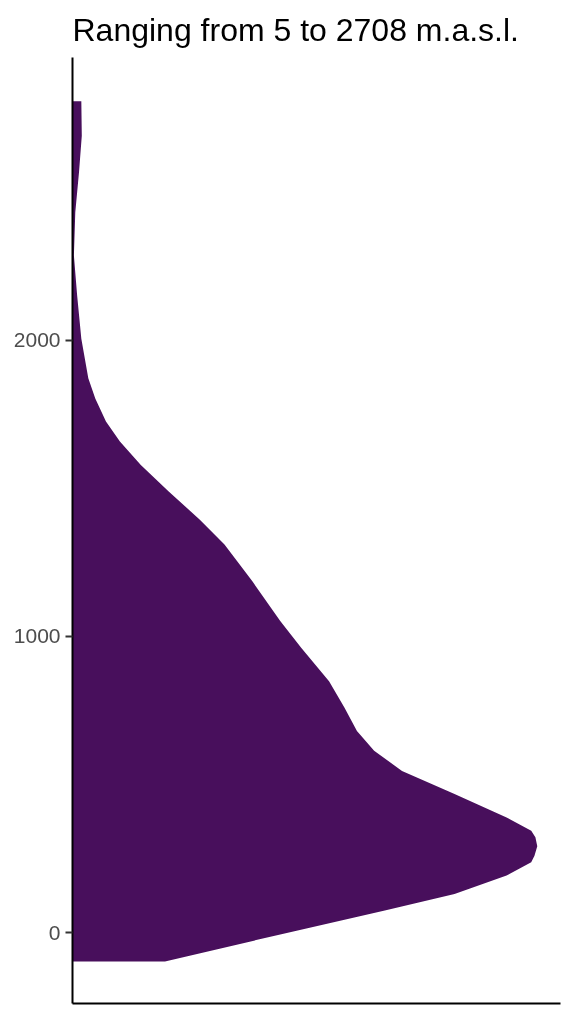 Image resolution: width=574 pixels, height=1024 pixels. What do you see at coordinates (54, 932) in the screenshot?
I see `y-tick-label: 0` at bounding box center [54, 932].